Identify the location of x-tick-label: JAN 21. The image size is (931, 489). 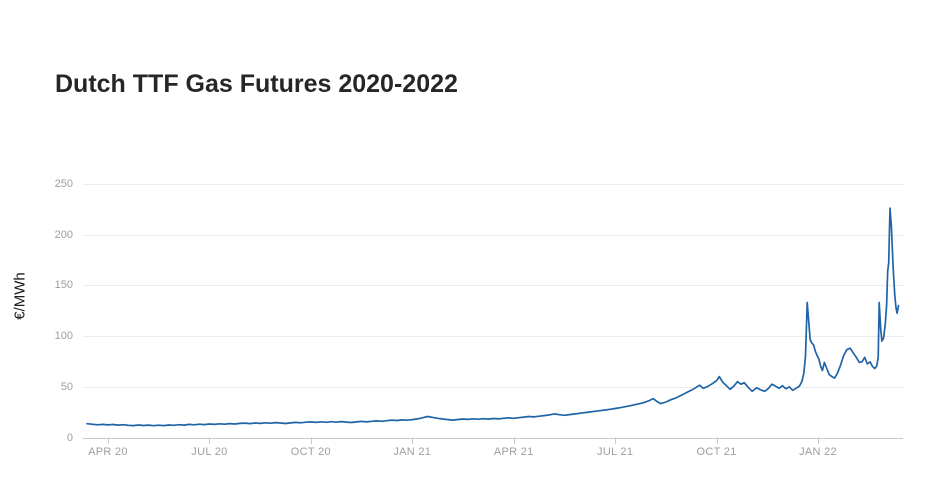
(412, 452).